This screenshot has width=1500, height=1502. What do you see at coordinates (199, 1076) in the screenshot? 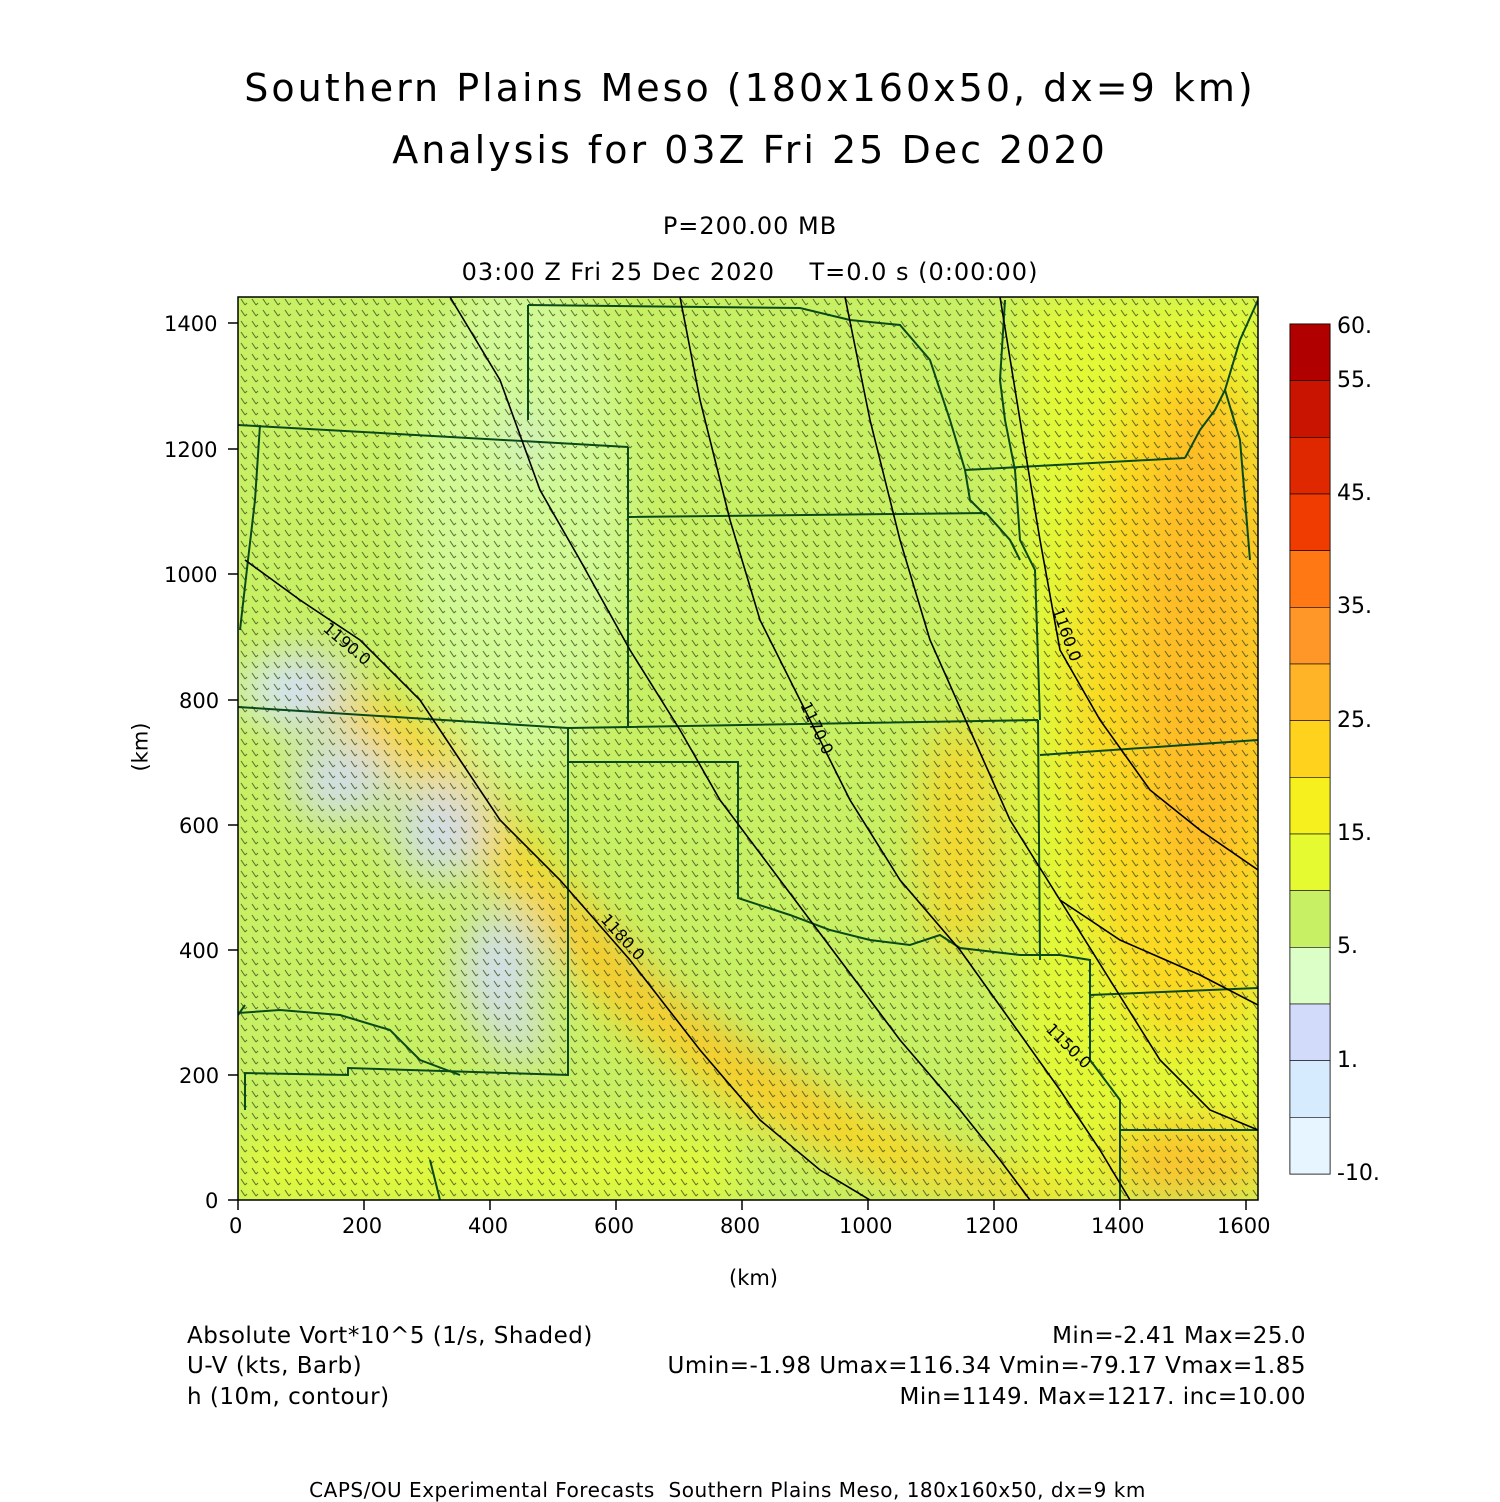
I see `y-tick-200: 200` at bounding box center [199, 1076].